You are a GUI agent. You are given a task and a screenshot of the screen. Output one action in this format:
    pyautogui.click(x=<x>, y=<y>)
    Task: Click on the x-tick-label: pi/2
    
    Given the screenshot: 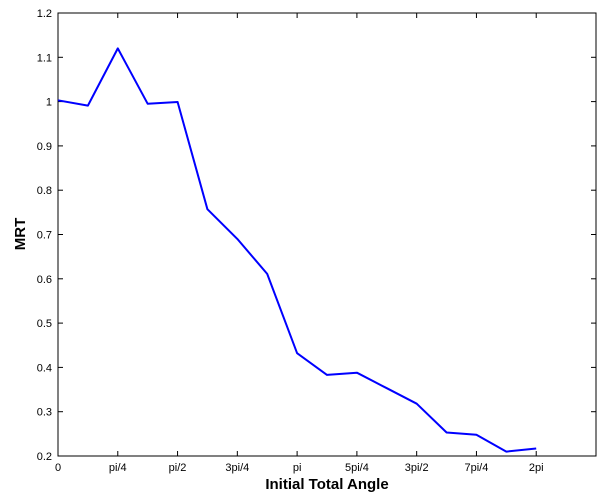 What is the action you would take?
    pyautogui.click(x=178, y=468)
    